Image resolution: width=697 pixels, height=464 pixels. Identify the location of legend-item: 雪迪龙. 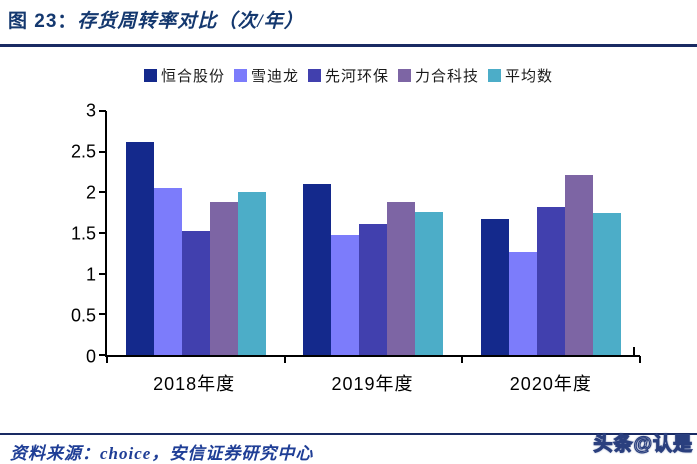
(266, 75).